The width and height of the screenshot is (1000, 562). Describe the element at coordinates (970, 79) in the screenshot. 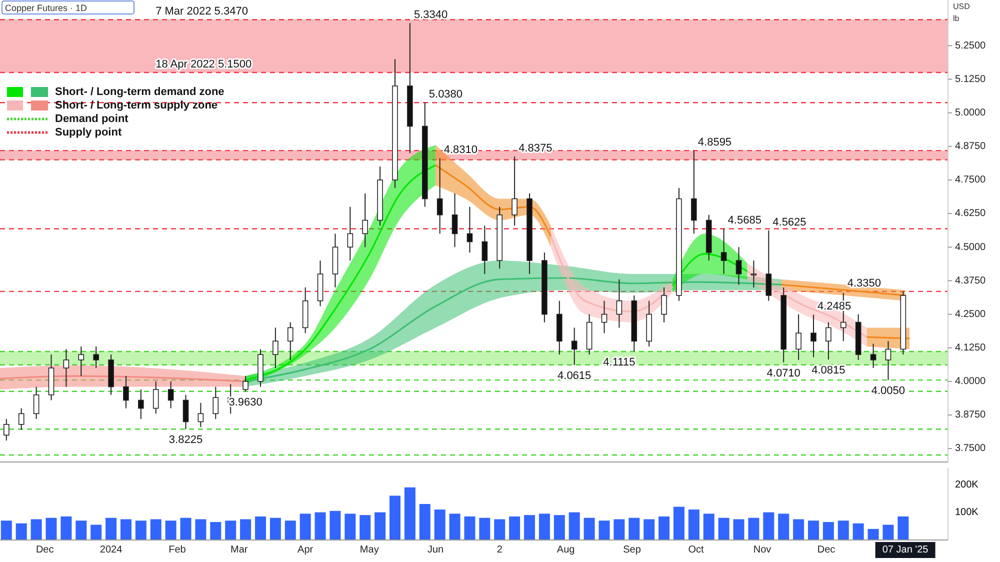

I see `y-tick-label: 5.1250` at that location.